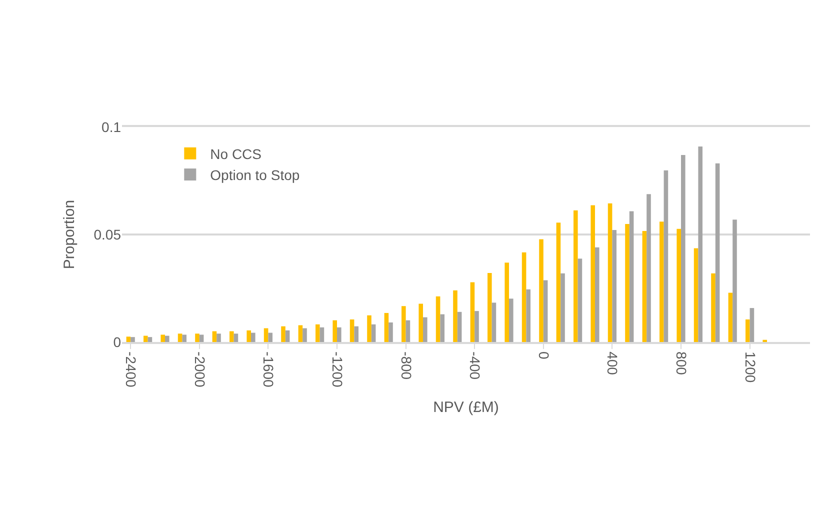 The image size is (818, 508). I want to click on x-tick-label: 400, so click(612, 364).